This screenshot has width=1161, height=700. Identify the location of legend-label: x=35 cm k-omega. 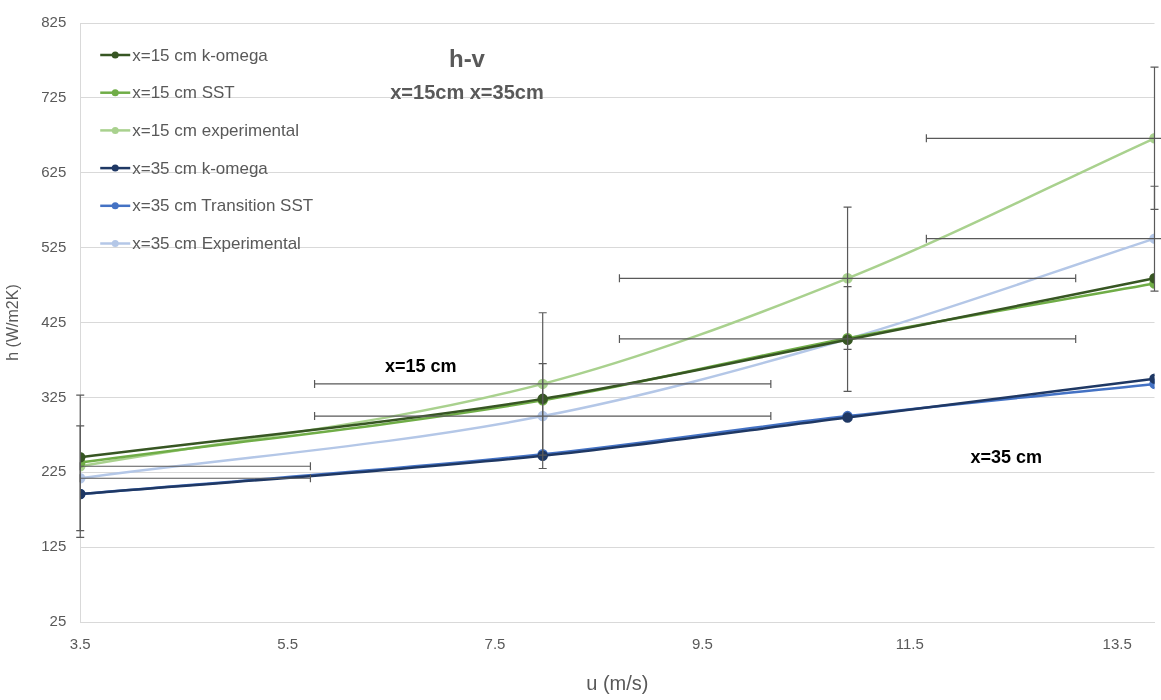
(200, 168).